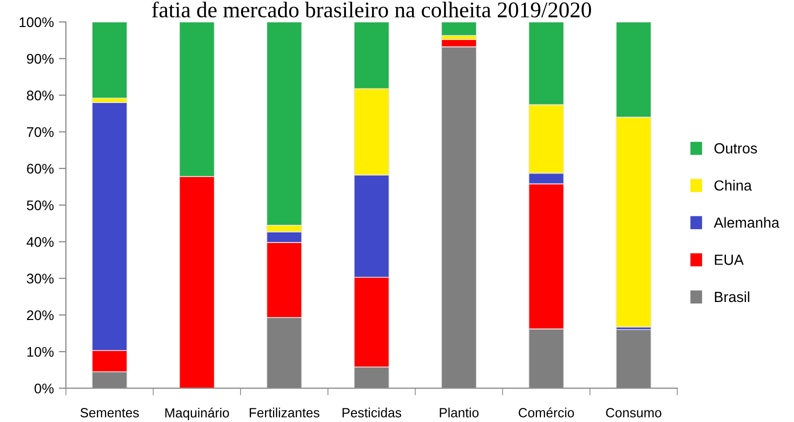  Describe the element at coordinates (40, 59) in the screenshot. I see `y-tick-label: 90%` at that location.